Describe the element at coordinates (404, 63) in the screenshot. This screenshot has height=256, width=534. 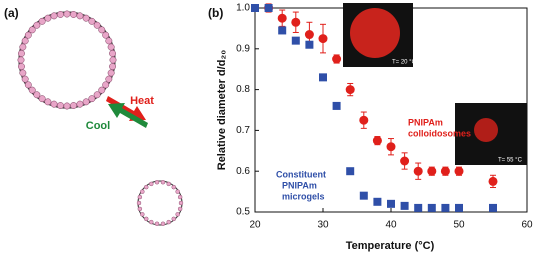
I see `inset-label: T= 20 °C` at that location.